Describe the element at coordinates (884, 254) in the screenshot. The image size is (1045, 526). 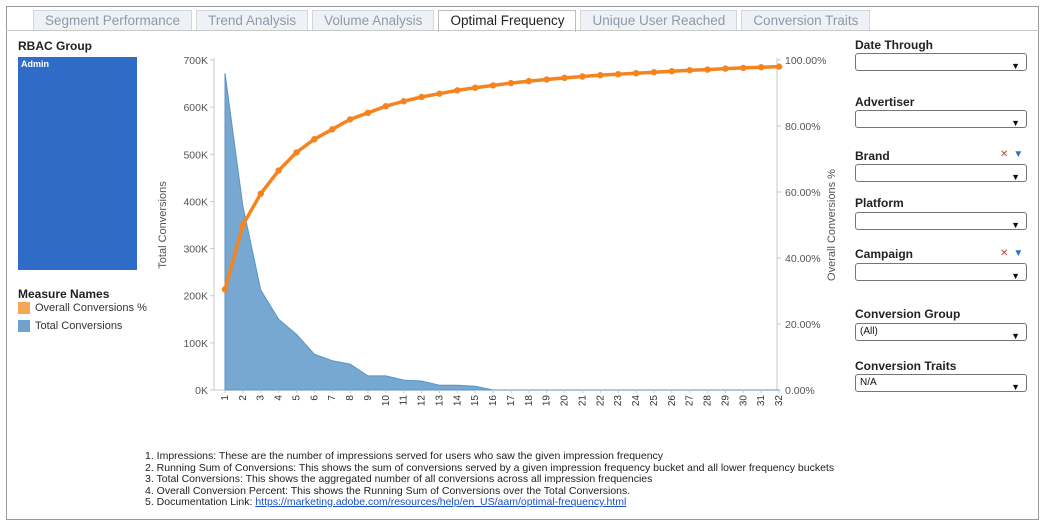
I see `filter-label-campaign: Campaign` at that location.